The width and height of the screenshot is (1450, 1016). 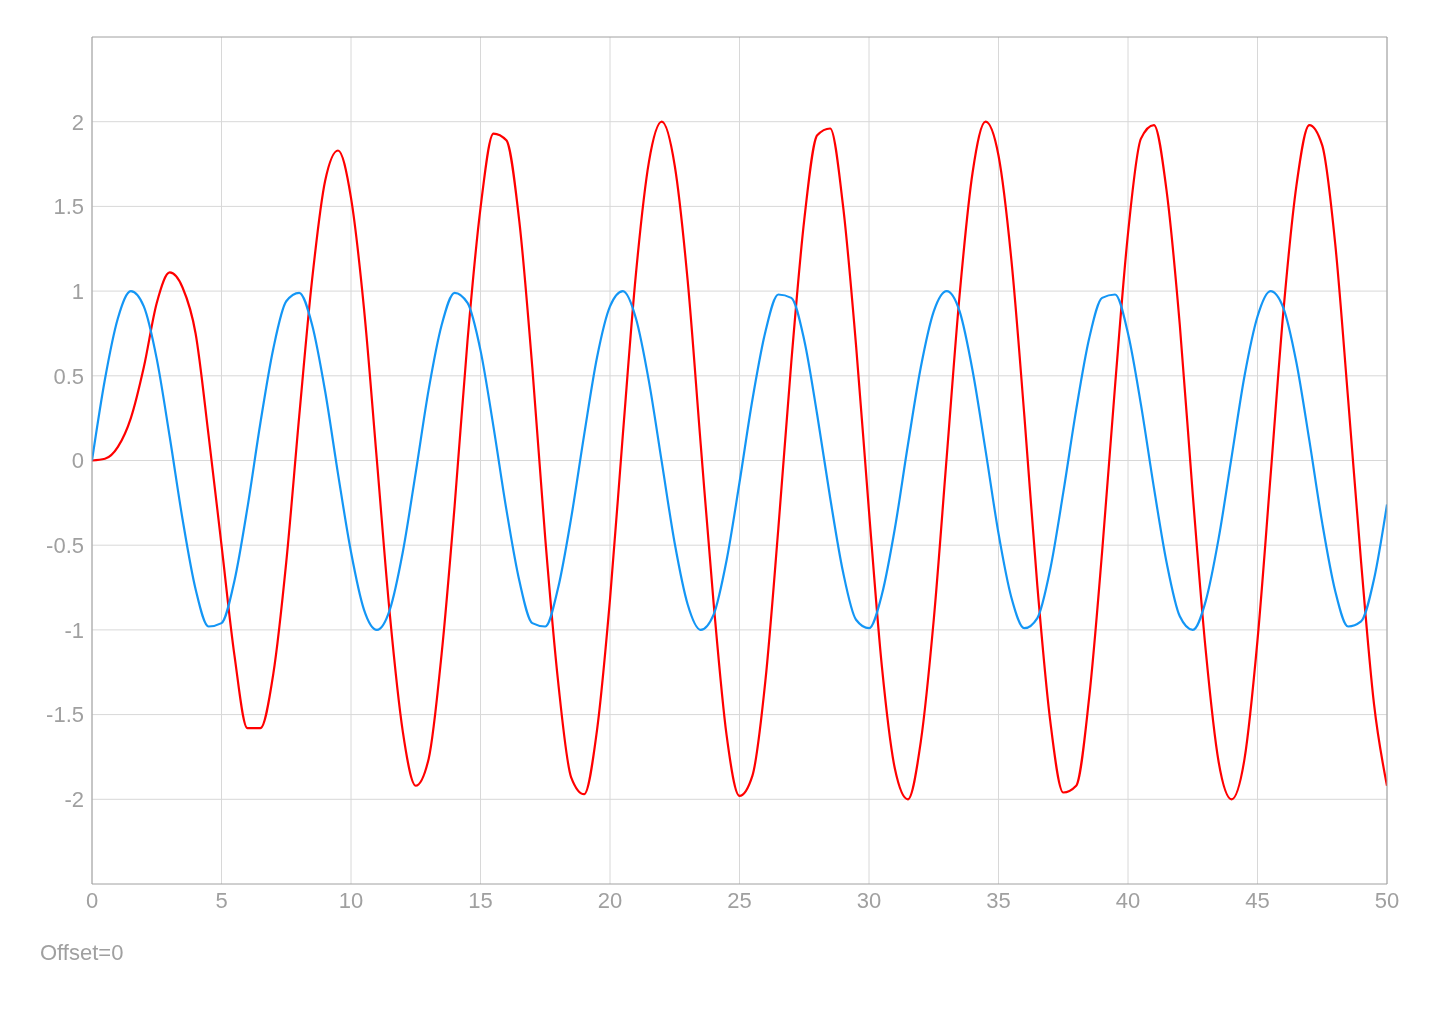 What do you see at coordinates (74, 800) in the screenshot?
I see `y-tick-label: -2` at bounding box center [74, 800].